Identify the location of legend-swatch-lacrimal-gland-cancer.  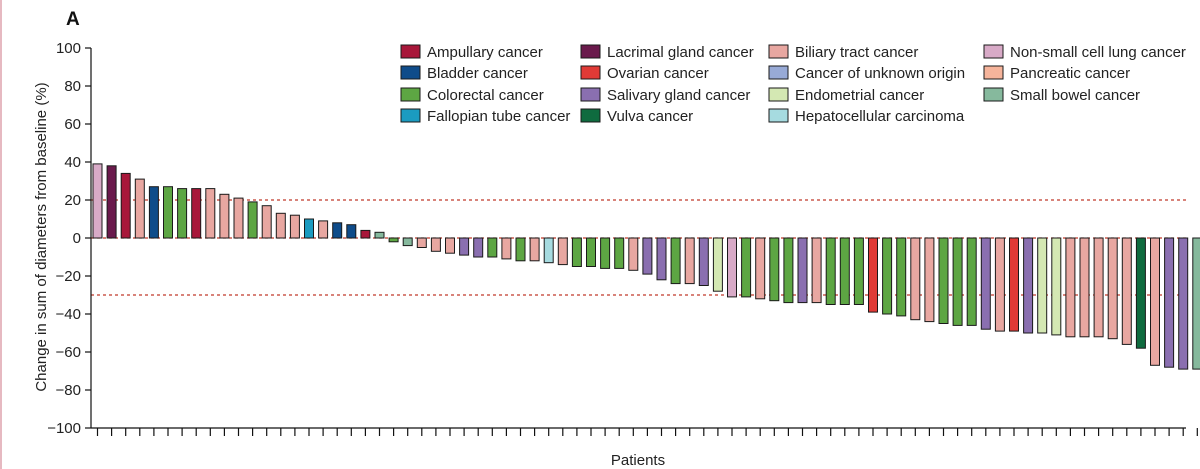
(590, 51).